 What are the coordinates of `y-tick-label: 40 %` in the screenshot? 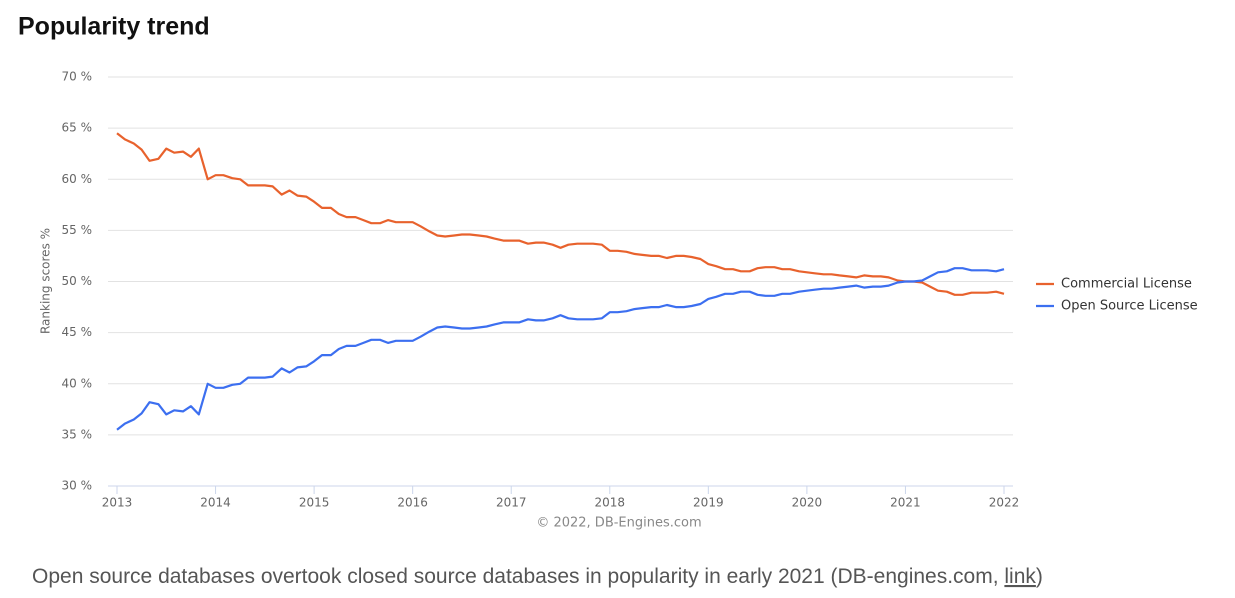 It's located at (77, 383).